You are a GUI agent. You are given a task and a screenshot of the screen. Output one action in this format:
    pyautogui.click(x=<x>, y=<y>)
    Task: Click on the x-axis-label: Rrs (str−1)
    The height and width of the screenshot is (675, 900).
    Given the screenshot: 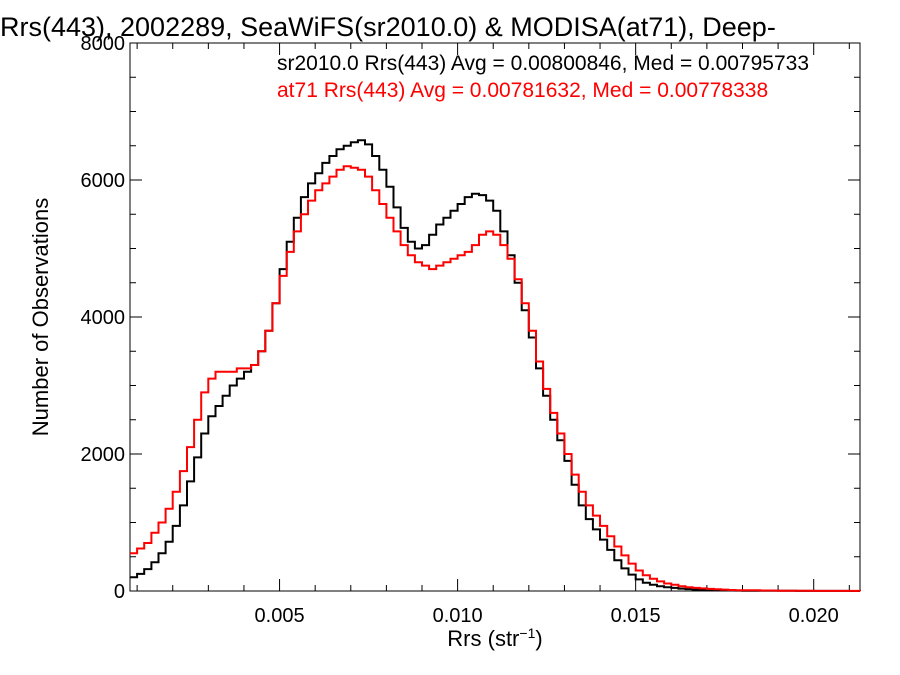 What is the action you would take?
    pyautogui.click(x=494, y=638)
    